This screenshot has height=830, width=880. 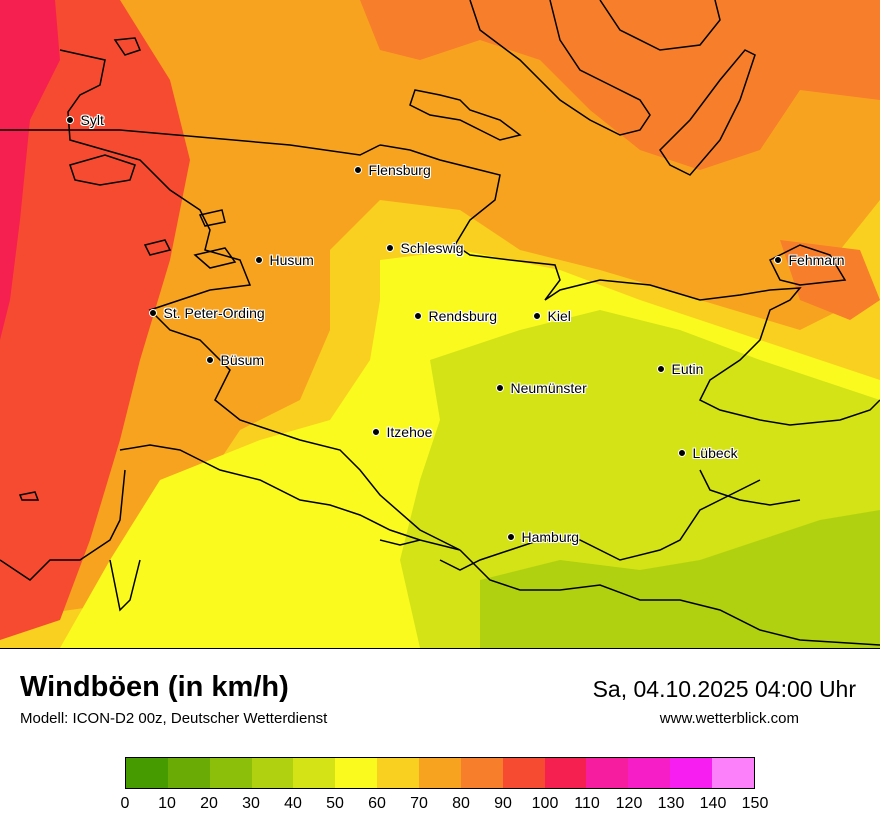 I want to click on city-label: St. Peter-Ording, so click(x=214, y=313).